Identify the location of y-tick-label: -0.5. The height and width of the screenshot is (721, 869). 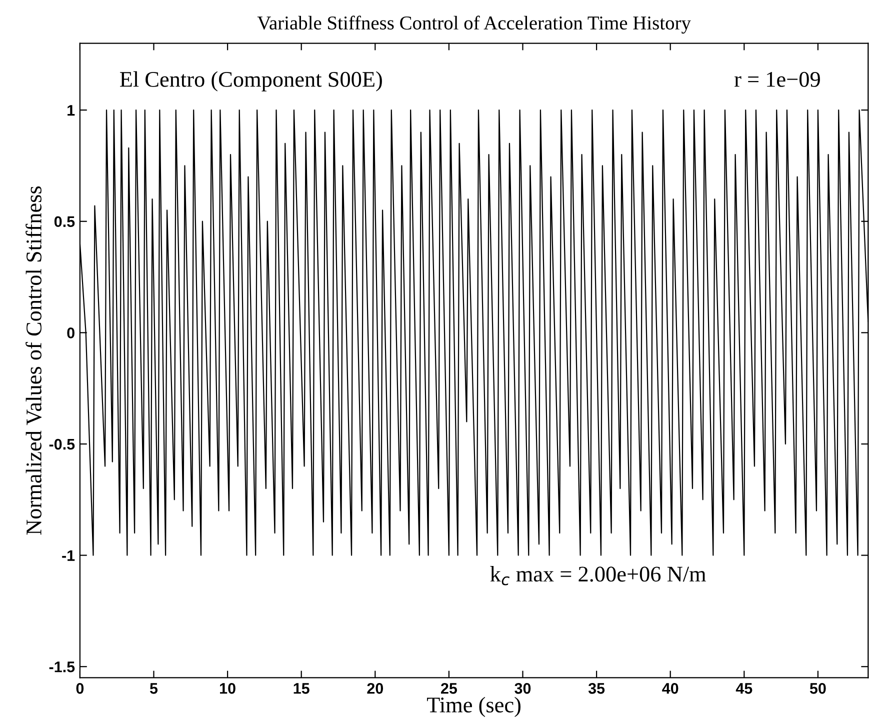
(62, 444).